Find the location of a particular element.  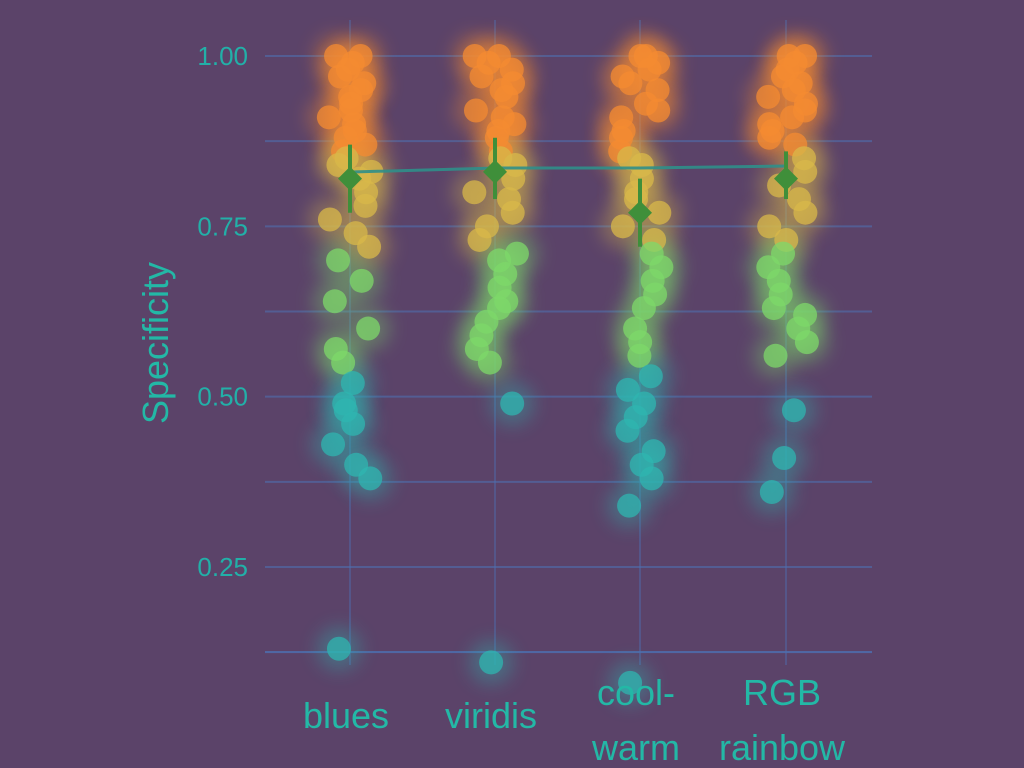

mean-layer is located at coordinates (568, 192).